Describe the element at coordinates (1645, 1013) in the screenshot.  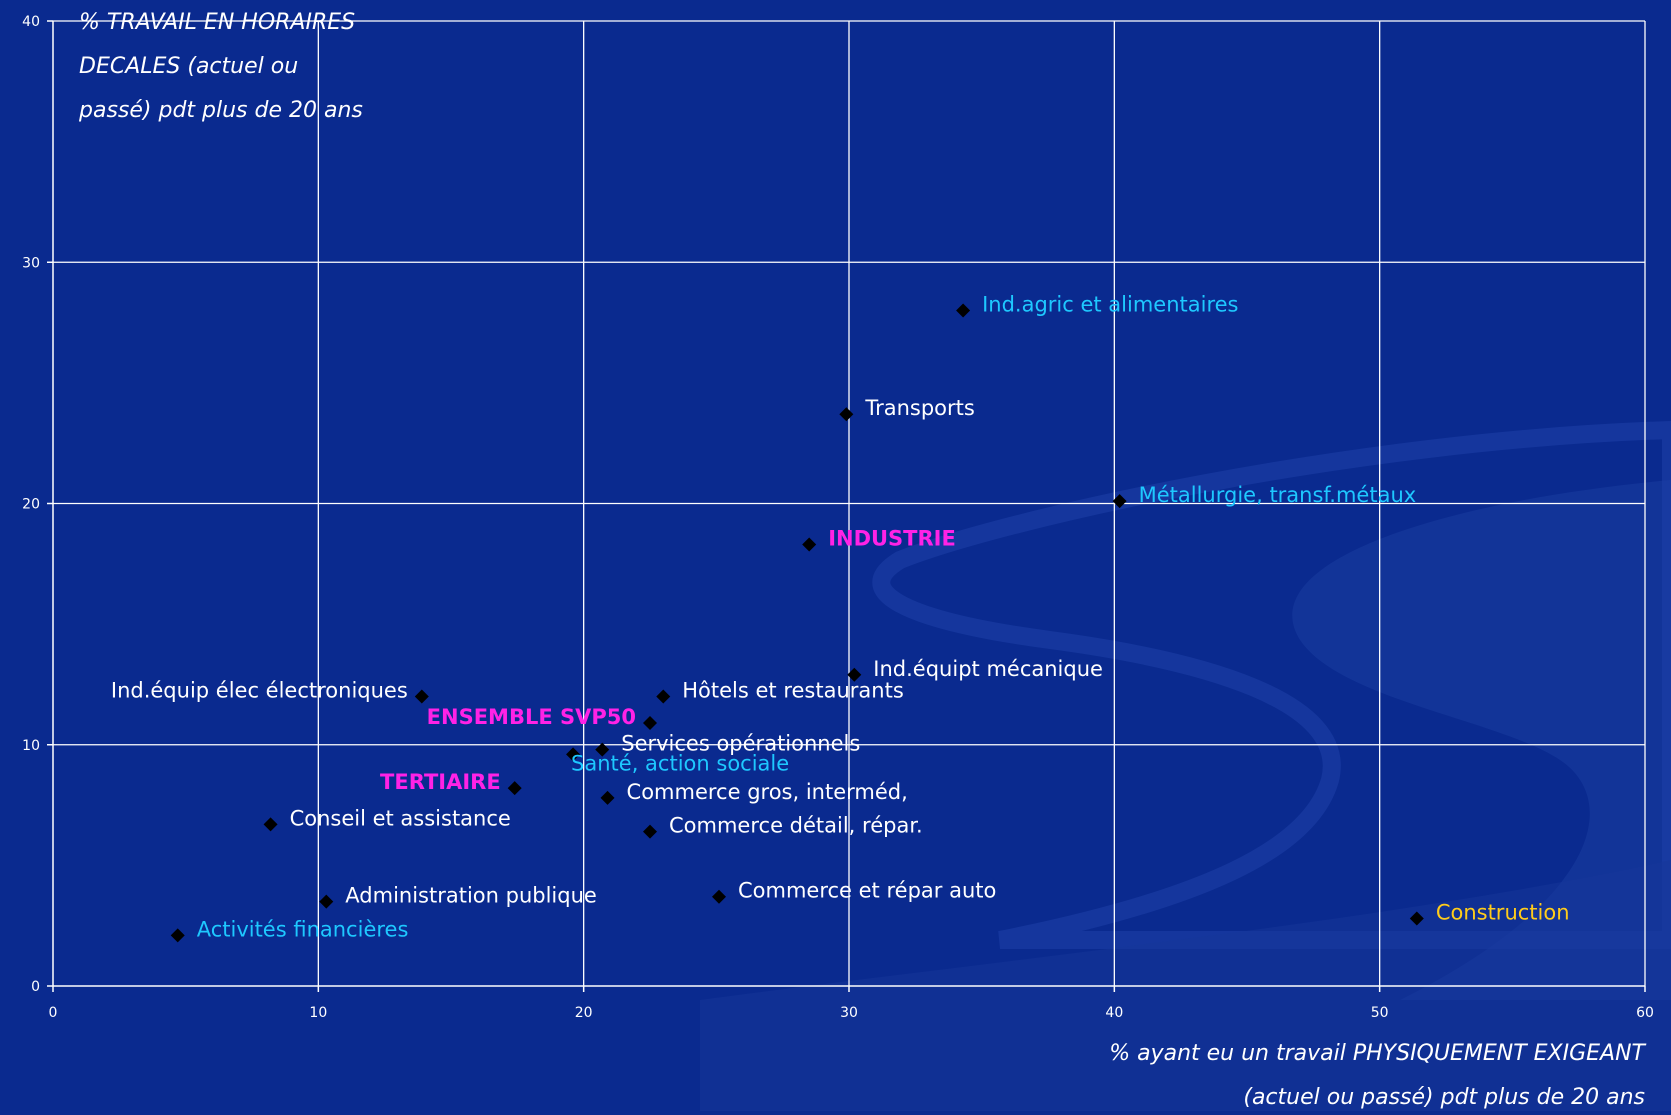
I see `x-tick-label: 60` at that location.